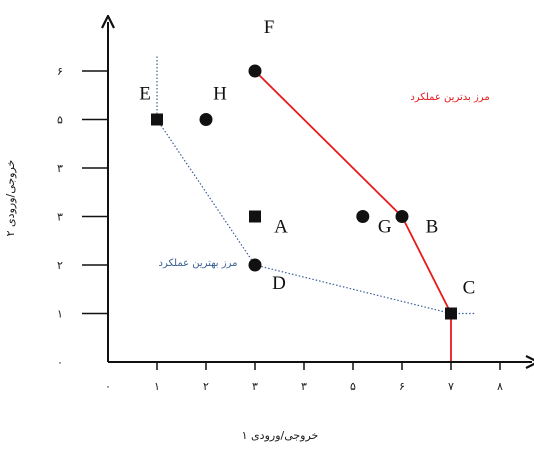  What do you see at coordinates (469, 288) in the screenshot?
I see `point-label-c: C` at bounding box center [469, 288].